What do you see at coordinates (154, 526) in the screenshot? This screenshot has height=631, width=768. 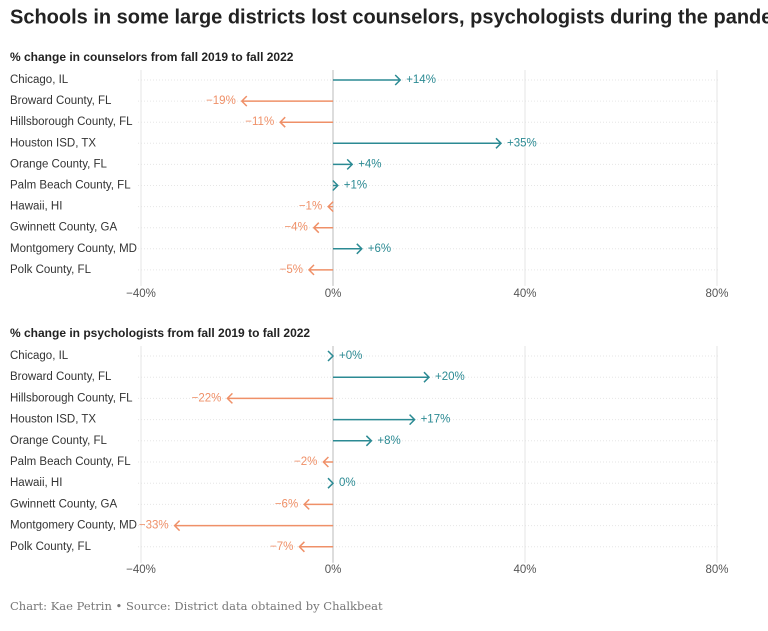 I see `value-label: −33%` at bounding box center [154, 526].